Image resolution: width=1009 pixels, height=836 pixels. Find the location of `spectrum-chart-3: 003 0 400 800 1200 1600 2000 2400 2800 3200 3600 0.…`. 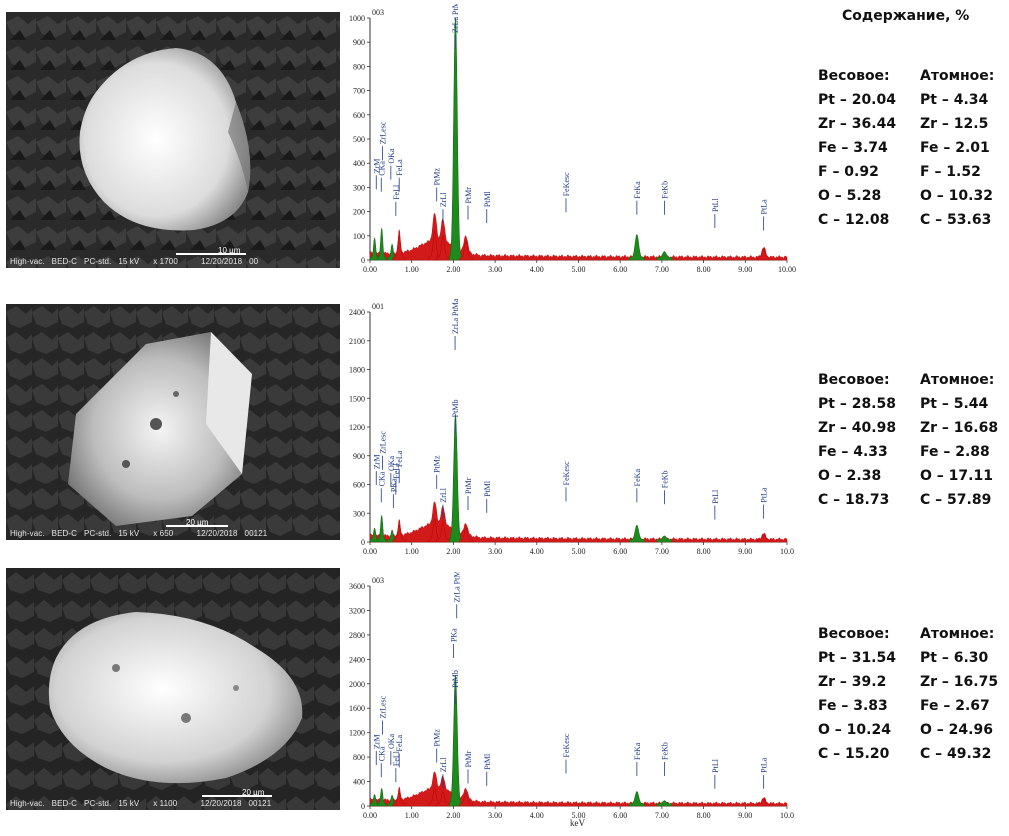

spectrum-chart-3: 003 0 400 800 1200 1600 2000 2400 2800 3200 3600 0.… is located at coordinates (567, 697).